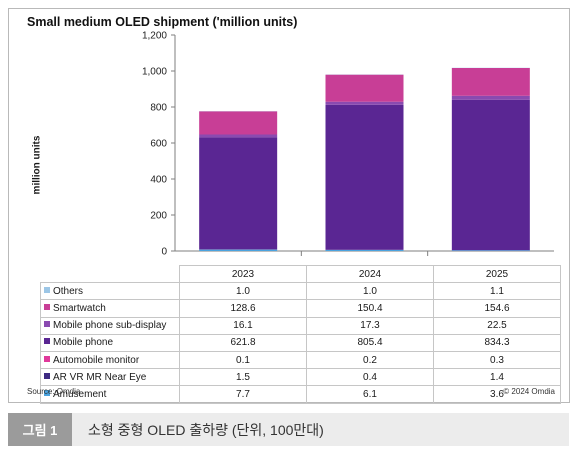  Describe the element at coordinates (40, 429) in the screenshot. I see `caption-tag: 그림 1` at that location.